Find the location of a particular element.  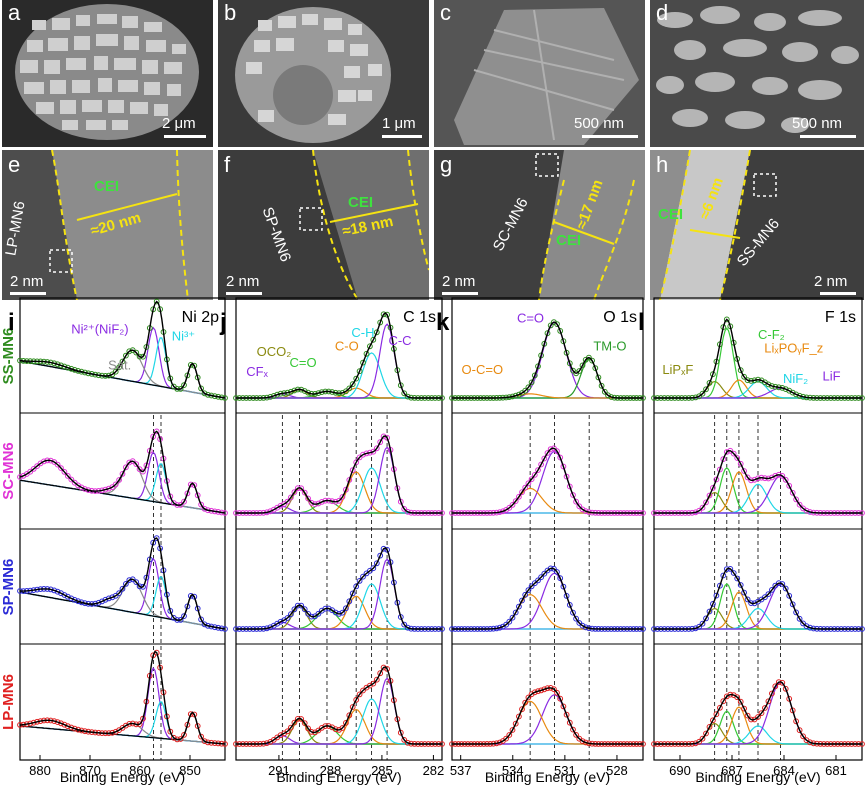

x-tick-label: 870 is located at coordinates (90, 770).